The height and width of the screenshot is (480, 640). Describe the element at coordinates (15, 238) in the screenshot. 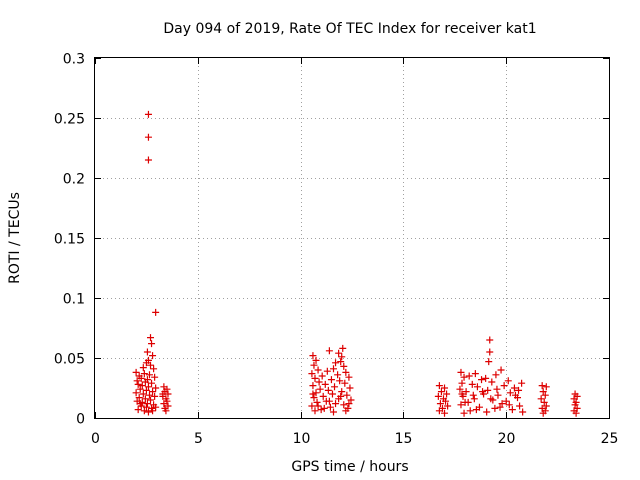

I see `y-axis-label: ROTI / TECUs` at that location.